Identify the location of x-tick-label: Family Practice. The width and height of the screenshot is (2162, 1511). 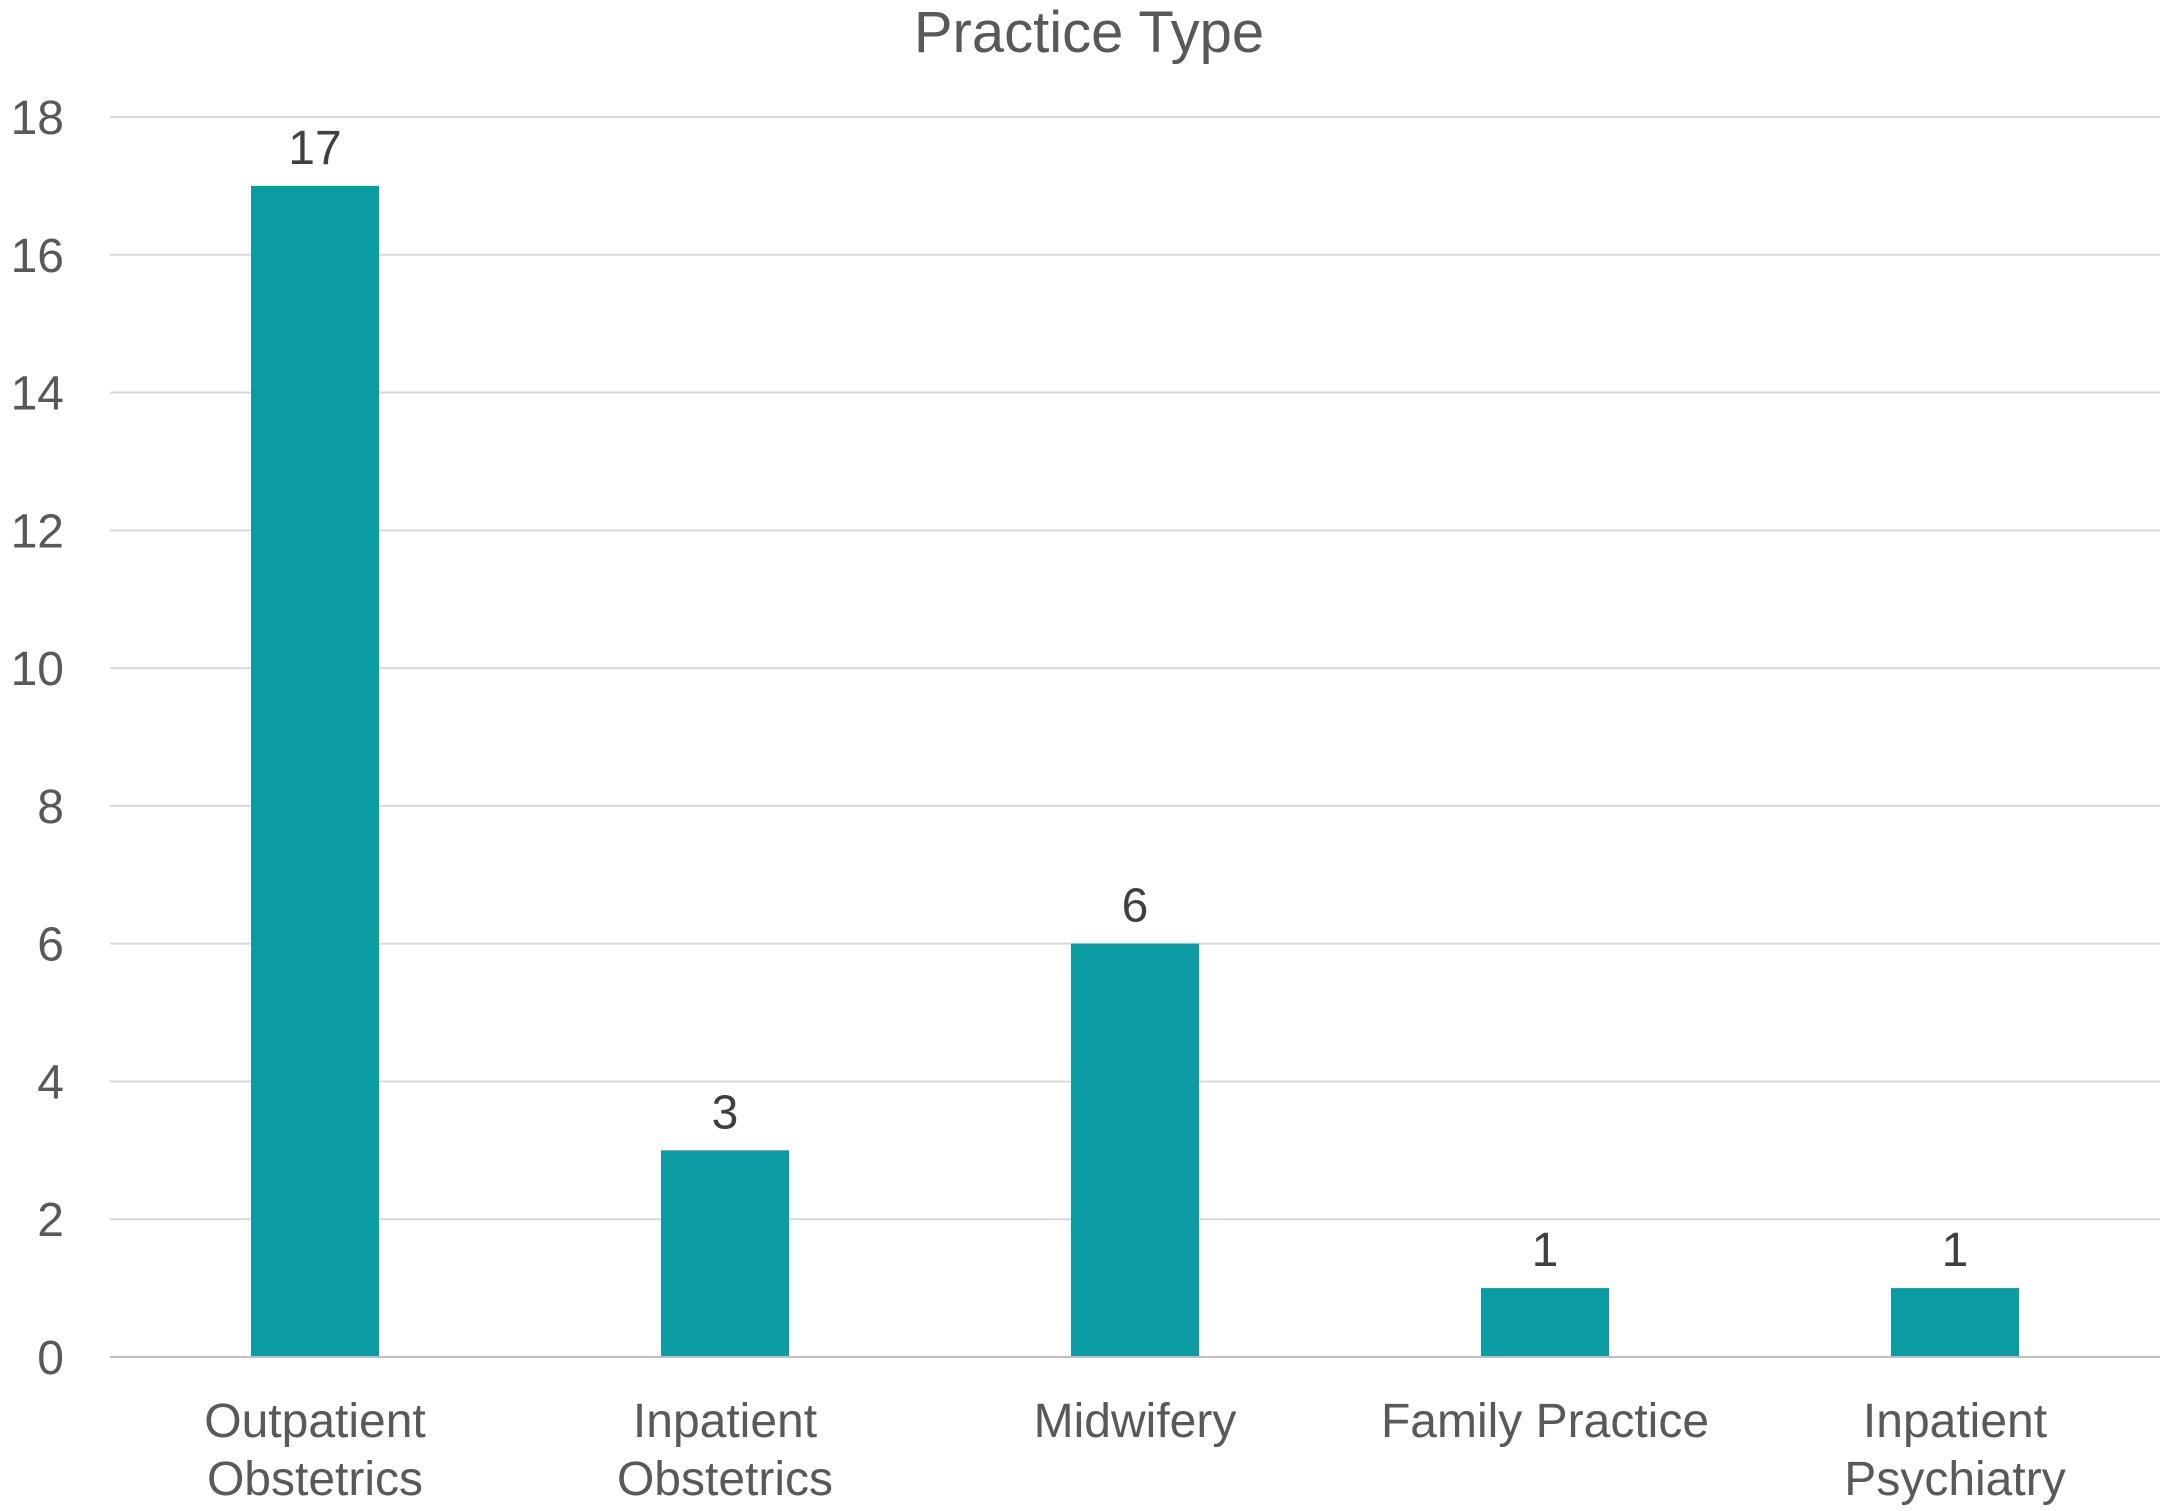
(1545, 1421).